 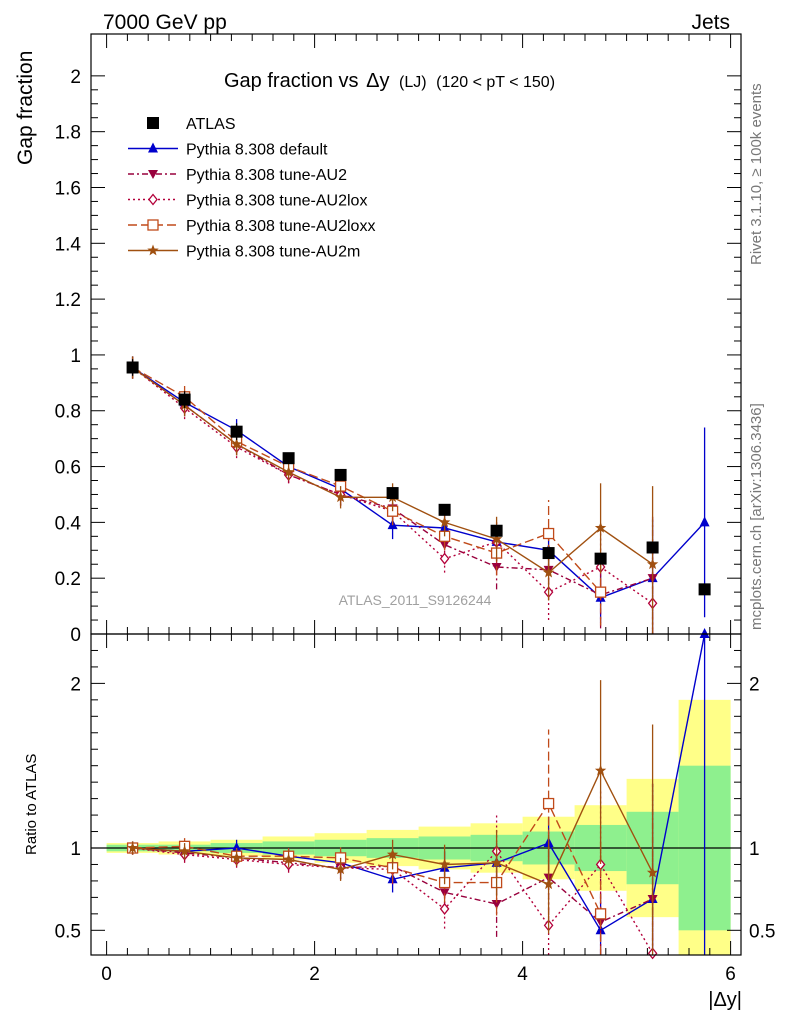 What do you see at coordinates (31, 804) in the screenshot?
I see `ratio-y-axis-label: Ratio to ATLAS` at bounding box center [31, 804].